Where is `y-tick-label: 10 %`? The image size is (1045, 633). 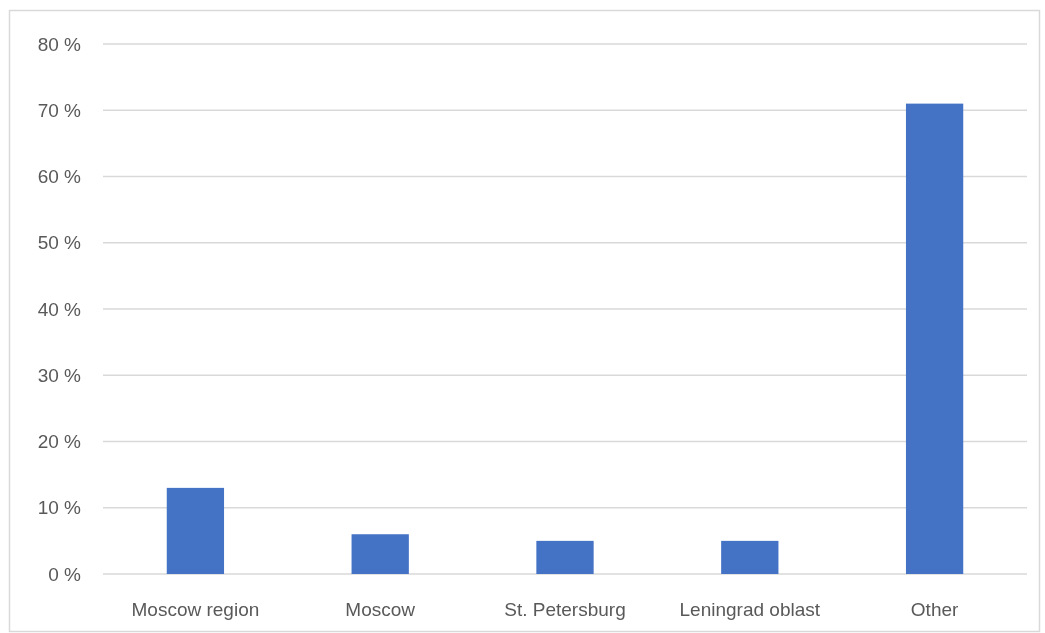
y-tick-label: 10 % is located at coordinates (59, 508).